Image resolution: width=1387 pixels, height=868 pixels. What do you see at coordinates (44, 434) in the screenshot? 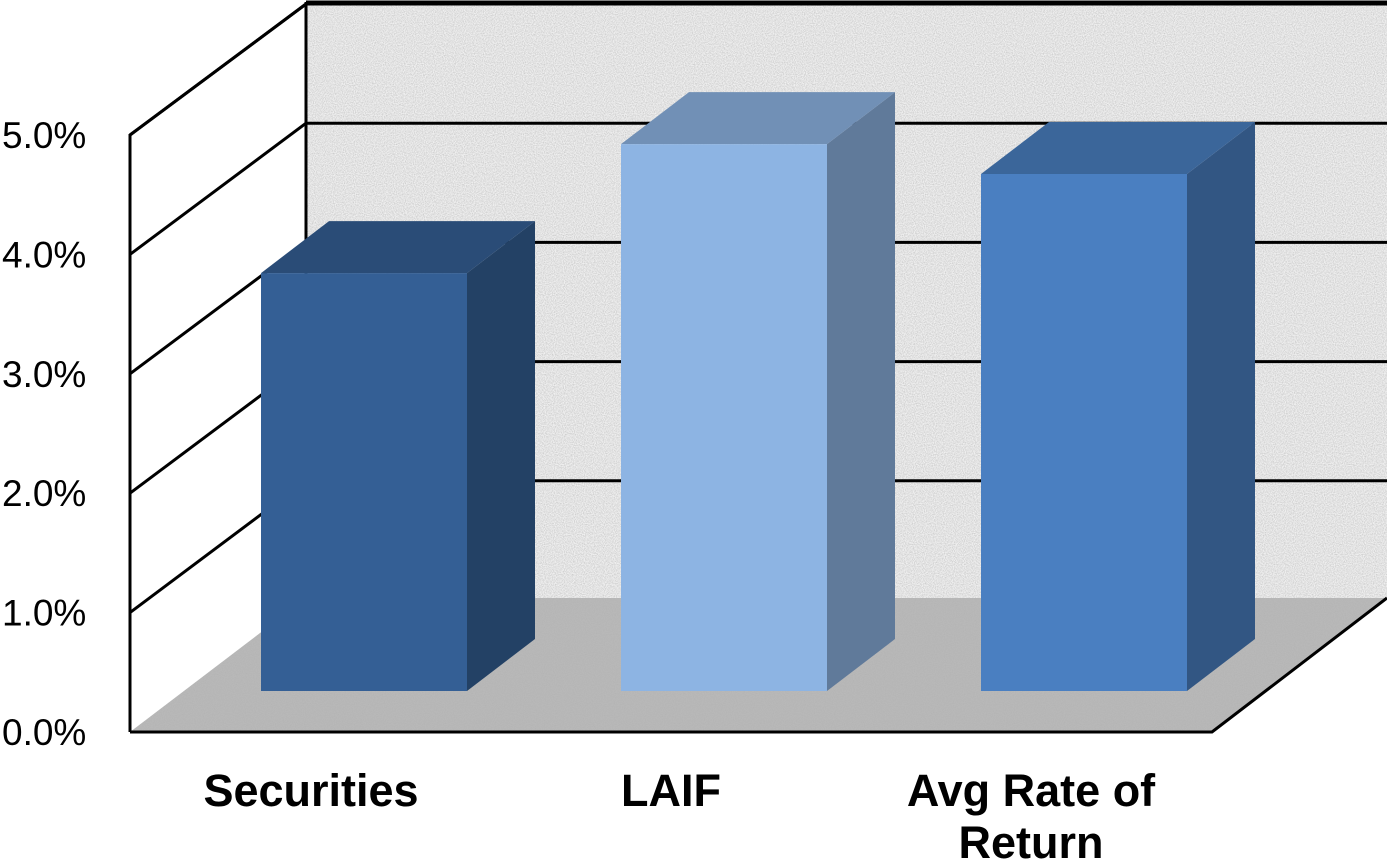
I see `y-axis-tick-labels: 0.0% 1.0% 2.0% 3.0% 4.0% 5.0%` at bounding box center [44, 434].